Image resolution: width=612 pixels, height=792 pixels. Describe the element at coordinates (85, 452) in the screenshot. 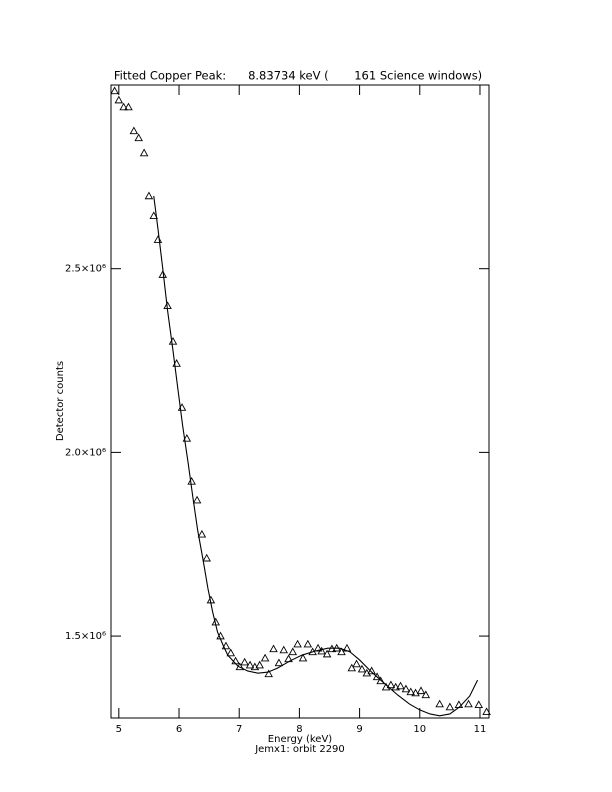

I see `y-tick-label: 2.0×10⁶` at that location.